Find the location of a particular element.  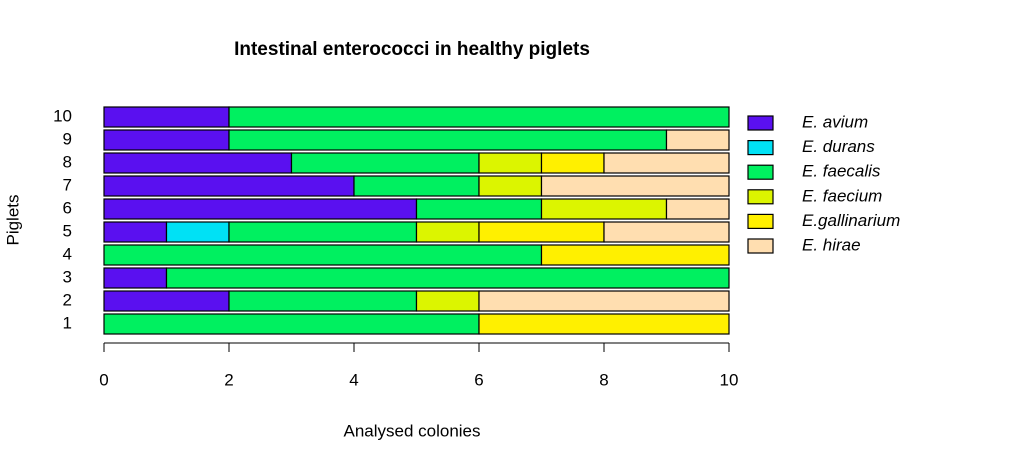

y-axis-label: Piglets is located at coordinates (12, 219).